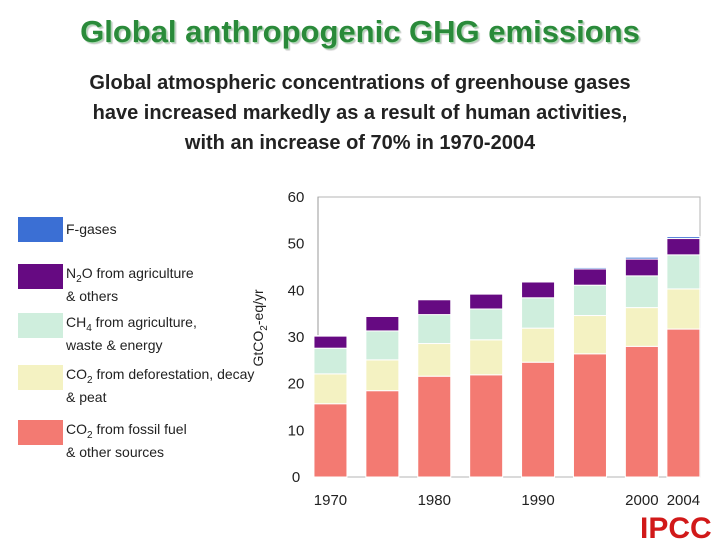  Describe the element at coordinates (330, 500) in the screenshot. I see `x-tick-label: 1970` at that location.